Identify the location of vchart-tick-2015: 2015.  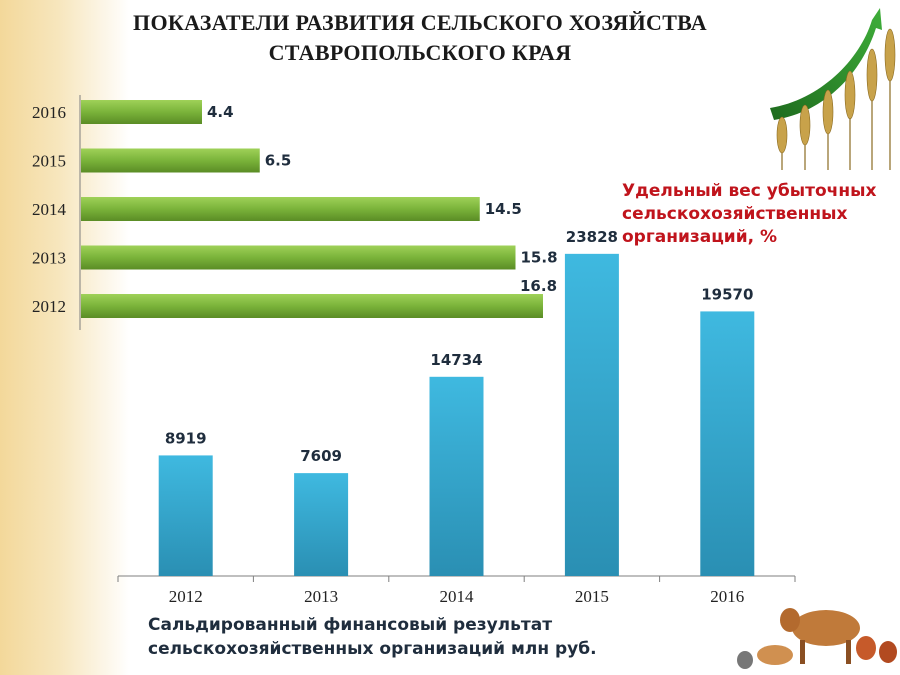
(592, 596).